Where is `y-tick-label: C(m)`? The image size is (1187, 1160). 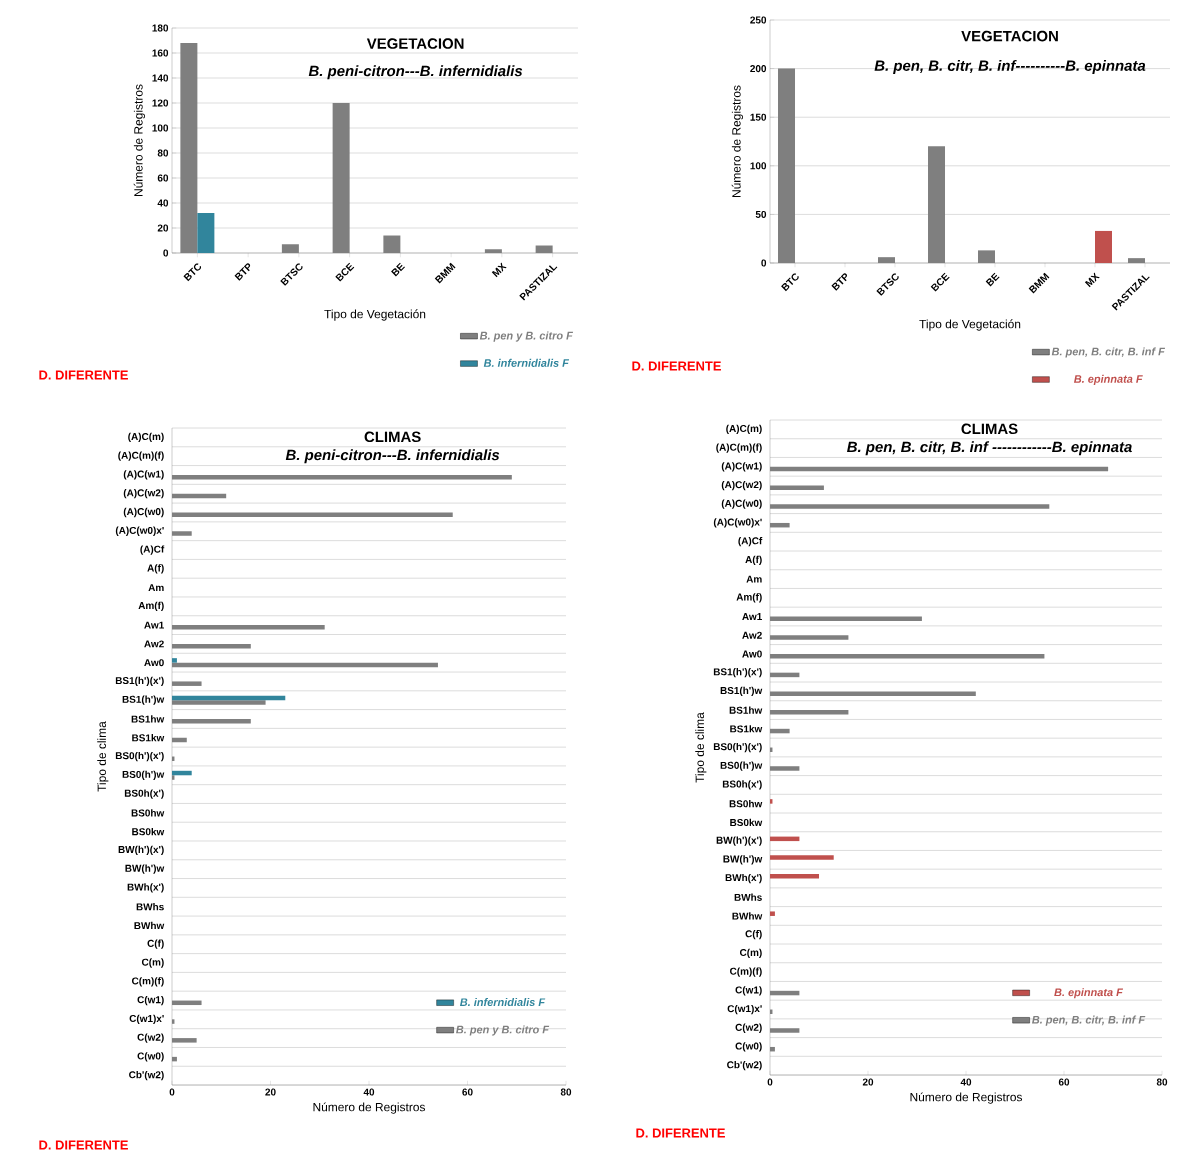 y-tick-label: C(m) is located at coordinates (152, 963).